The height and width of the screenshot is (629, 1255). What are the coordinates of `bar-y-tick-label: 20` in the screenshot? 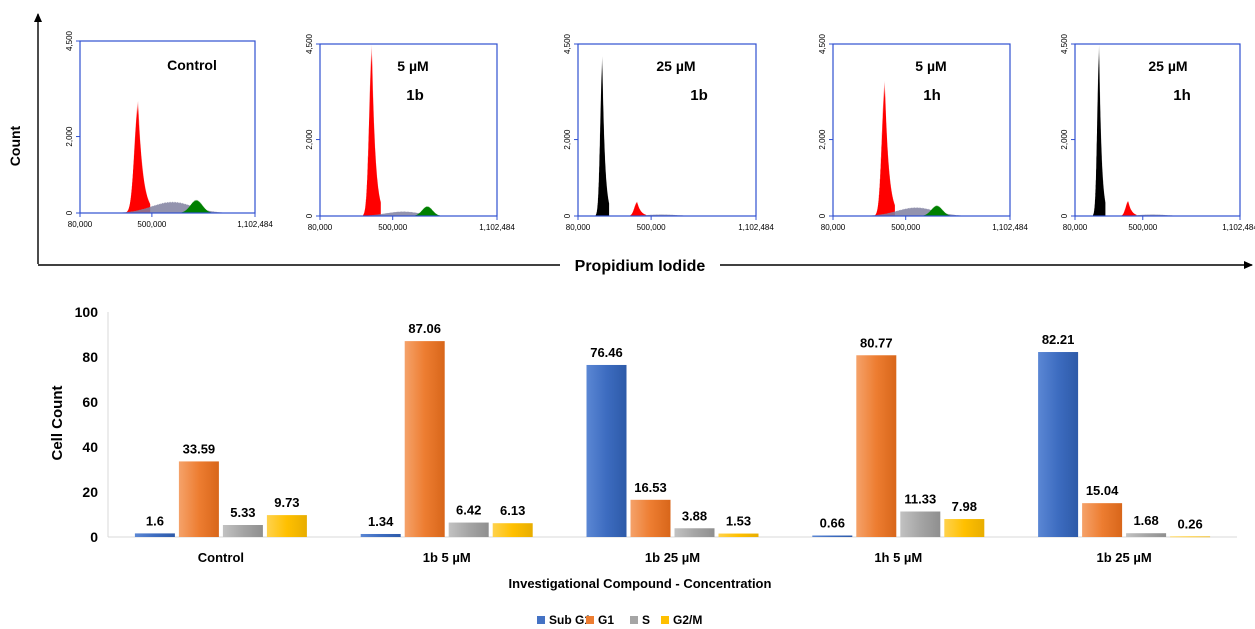 It's located at (90, 492).